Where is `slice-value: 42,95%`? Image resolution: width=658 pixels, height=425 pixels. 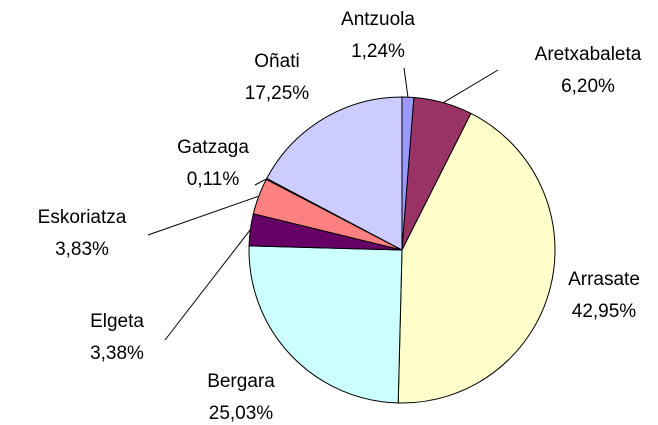 slice-value: 42,95% is located at coordinates (604, 311).